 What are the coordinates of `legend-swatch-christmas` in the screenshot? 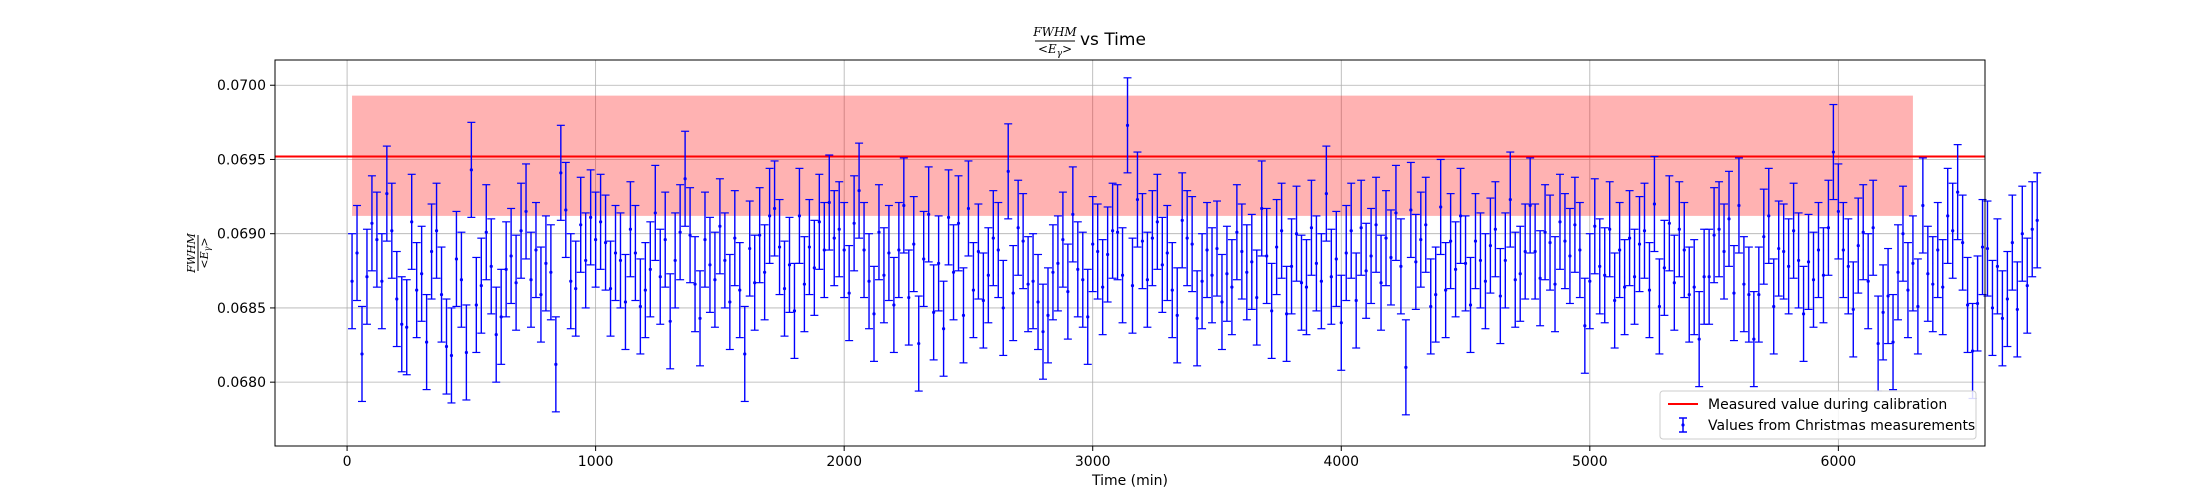 It's located at (1683, 425).